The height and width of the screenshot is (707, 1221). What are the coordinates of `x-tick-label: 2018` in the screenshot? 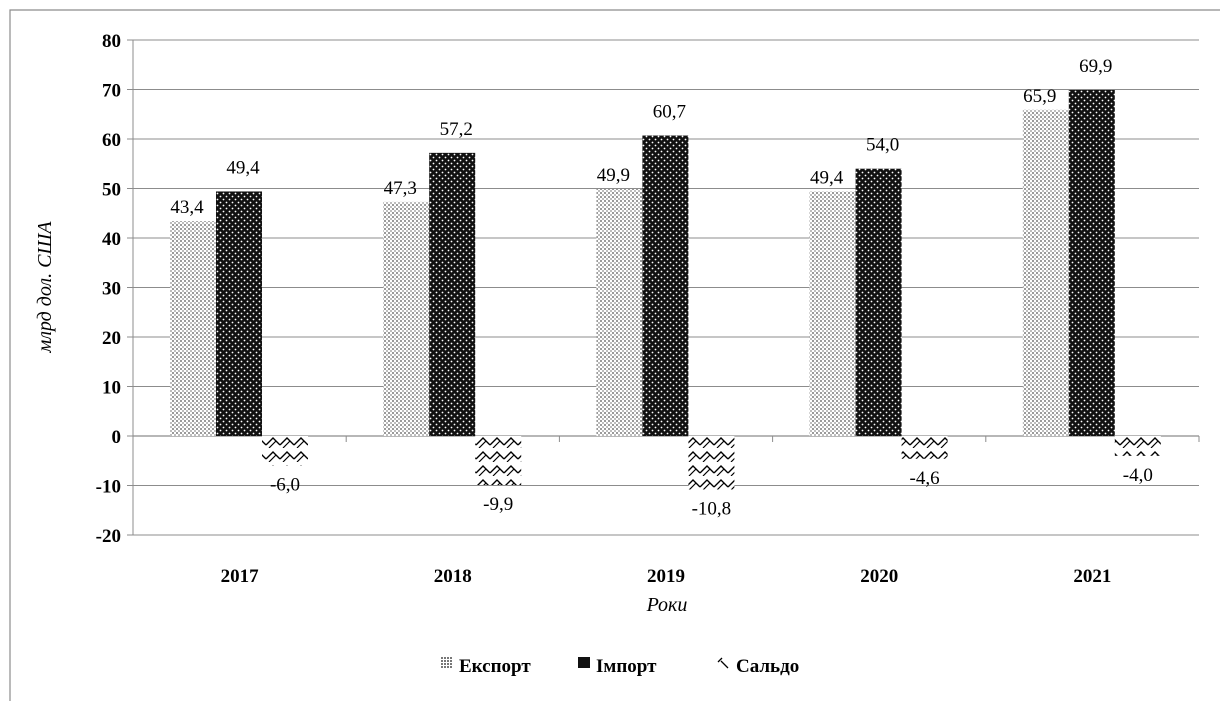 It's located at (453, 576).